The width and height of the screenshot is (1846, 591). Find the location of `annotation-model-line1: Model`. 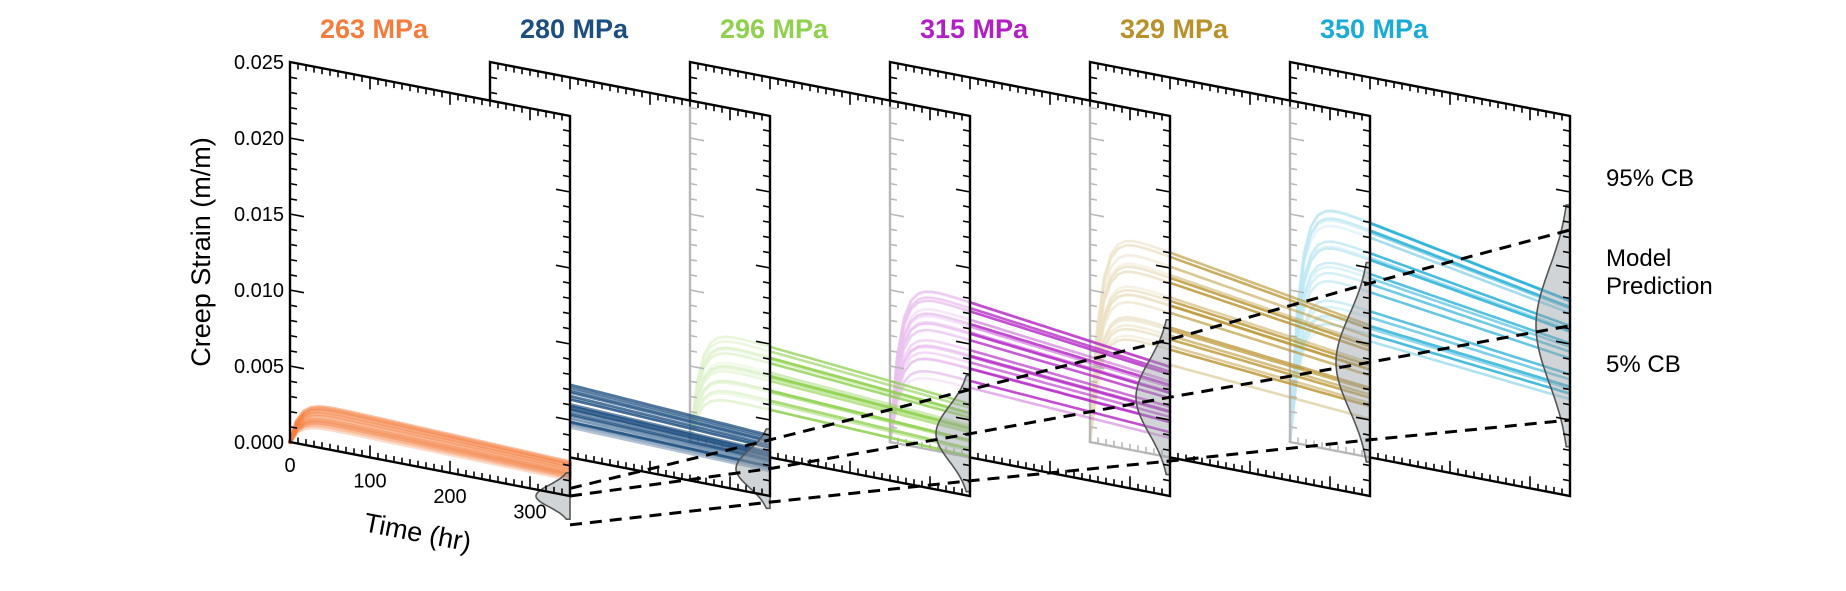

annotation-model-line1: Model is located at coordinates (1638, 258).